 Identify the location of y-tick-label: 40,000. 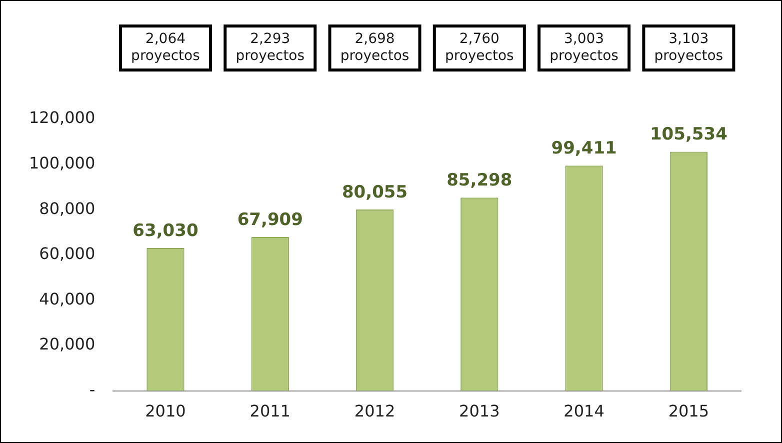
(67, 298).